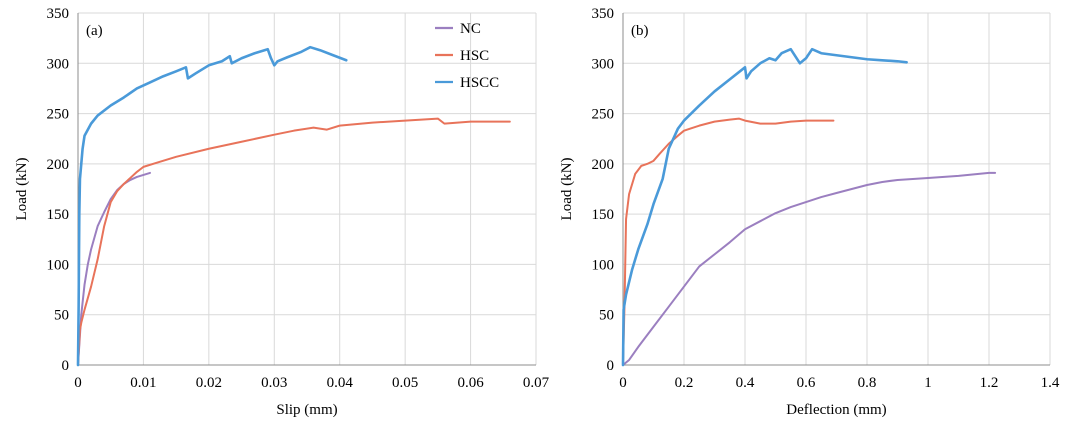 This screenshot has width=1073, height=429. Describe the element at coordinates (536, 383) in the screenshot. I see `panel-a-x-tick-label: 0.07` at that location.